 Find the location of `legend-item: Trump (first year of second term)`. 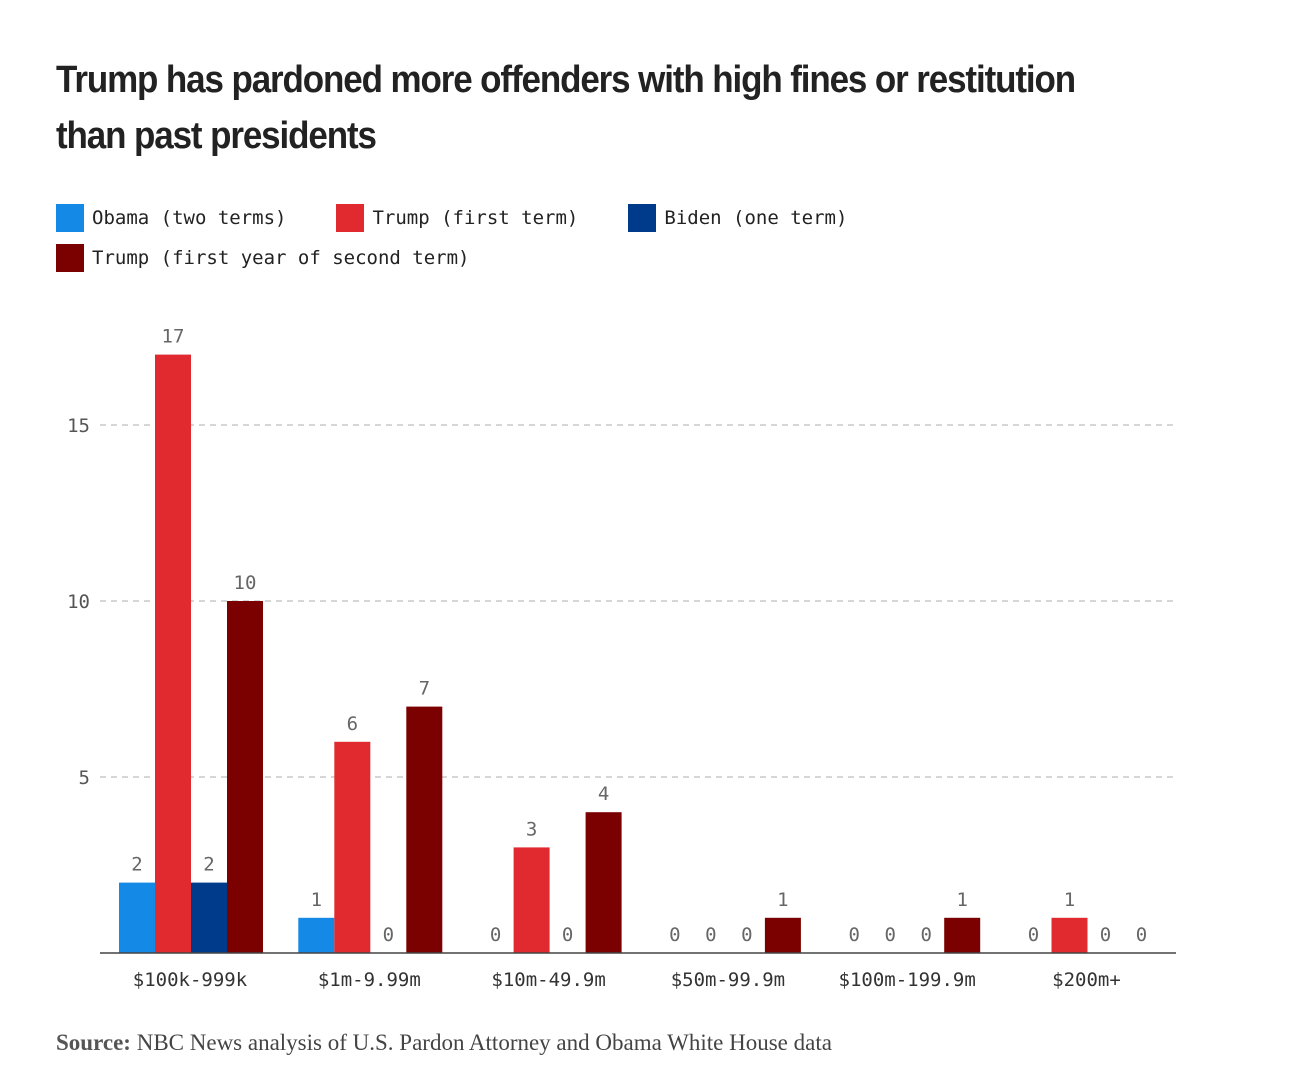

legend-item: Trump (first year of second term) is located at coordinates (263, 258).